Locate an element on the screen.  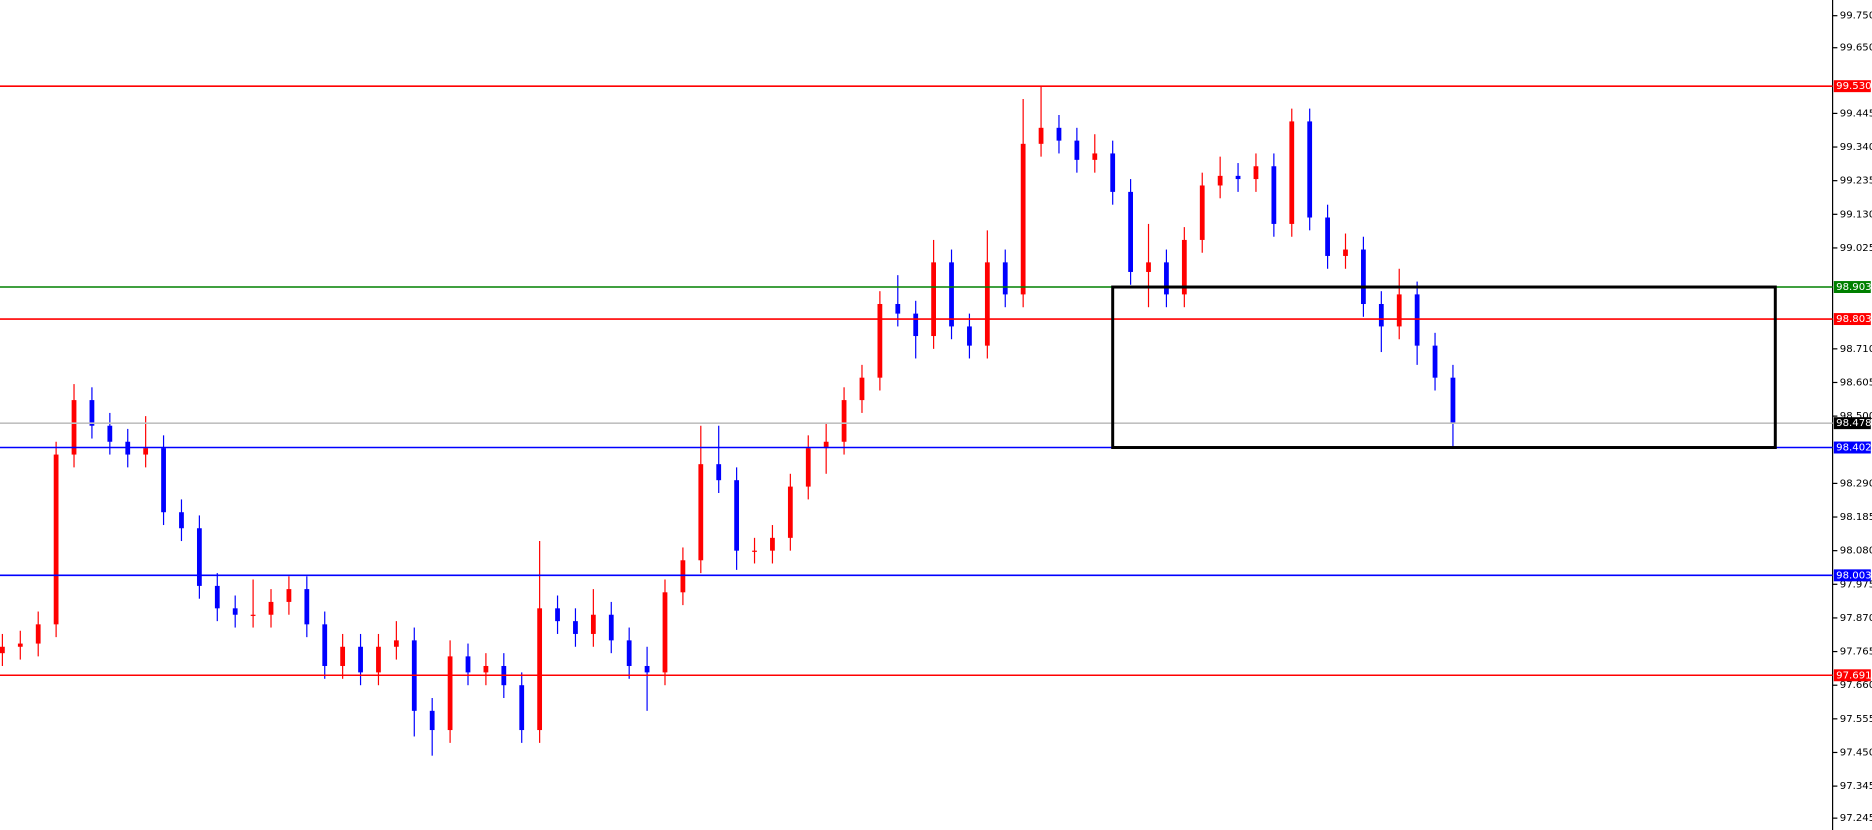
y-tick-label: 99.340 is located at coordinates (1856, 147).